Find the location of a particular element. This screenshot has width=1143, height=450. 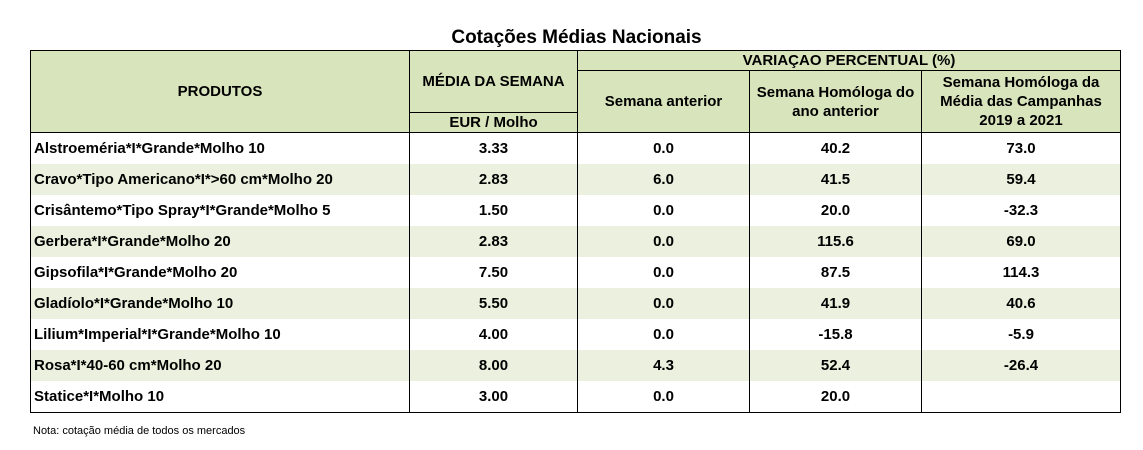

cell-campanhas: 114.3 is located at coordinates (1021, 272).